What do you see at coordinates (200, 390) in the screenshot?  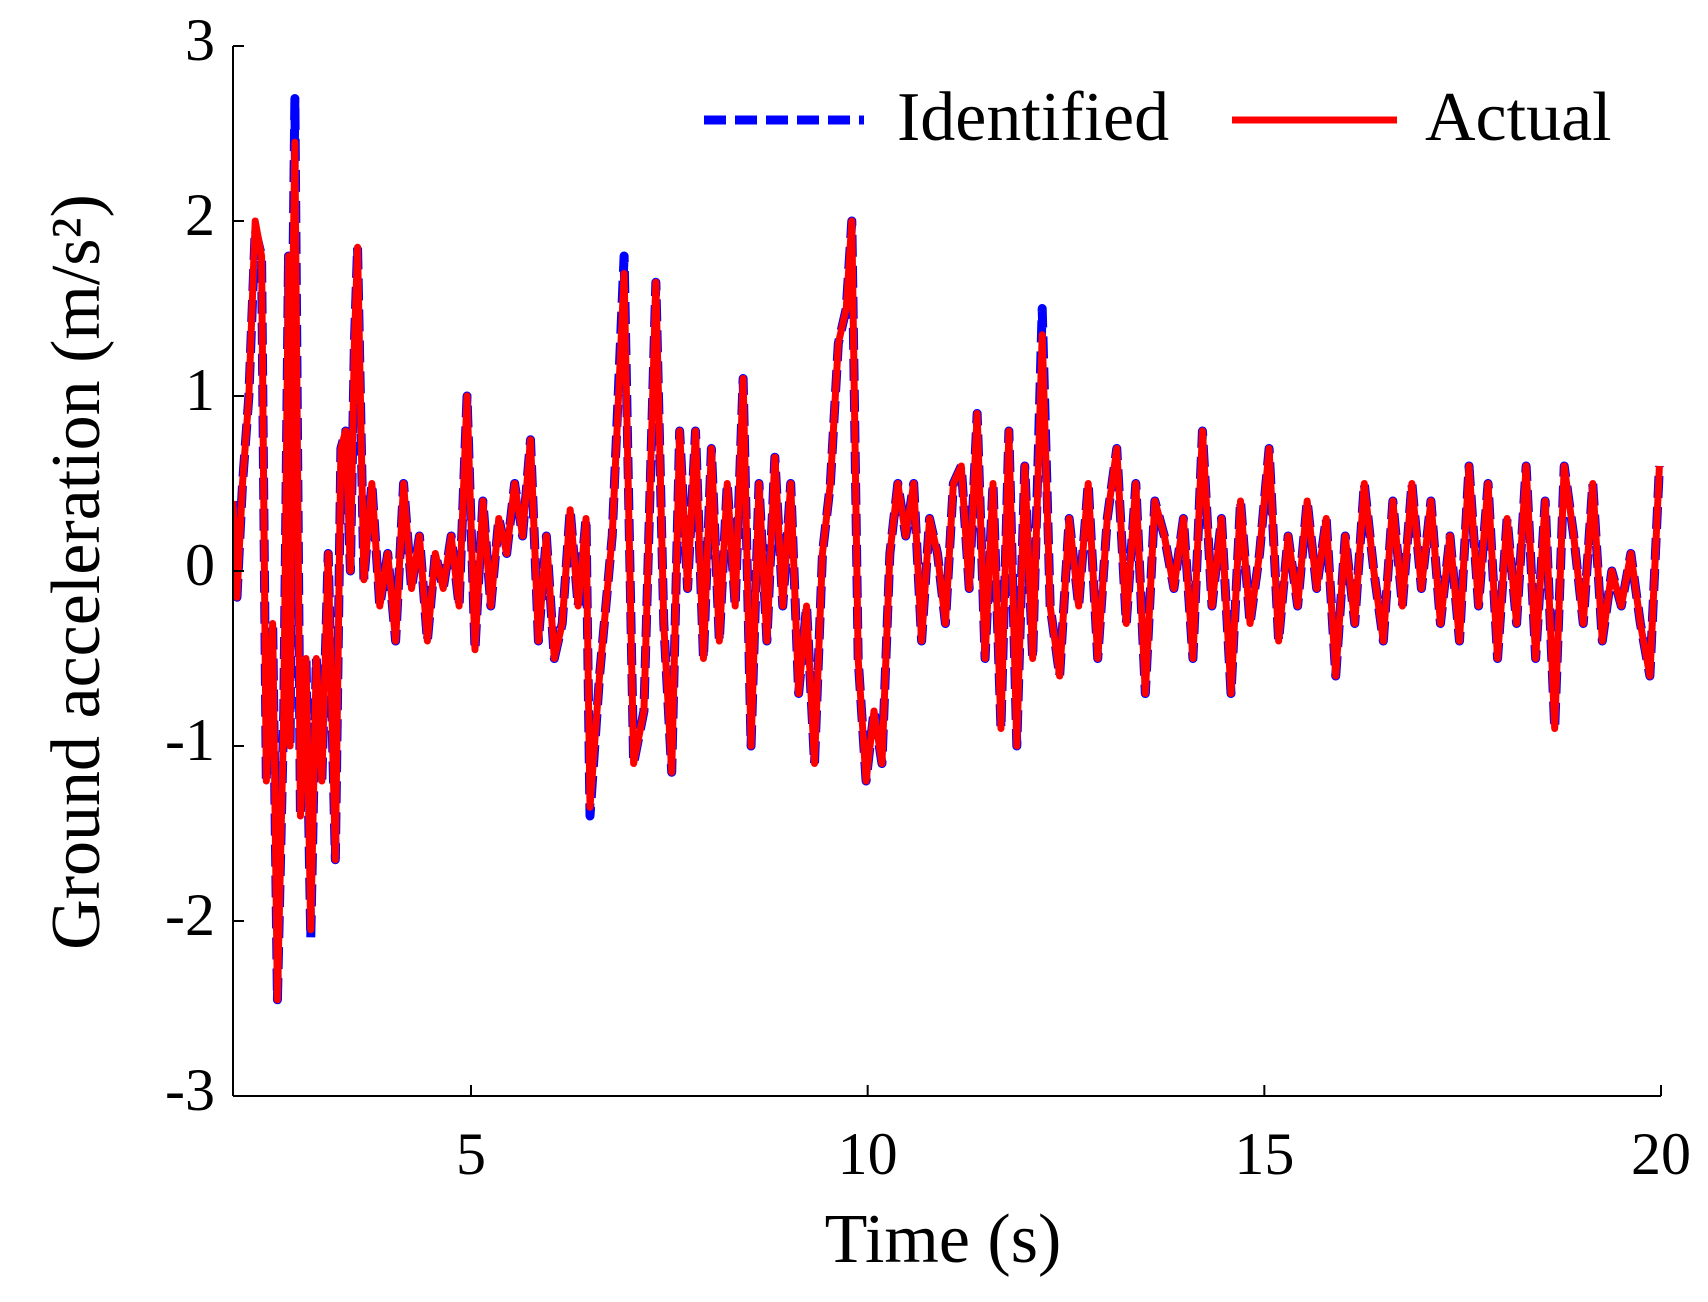 I see `y-tick-label: 1` at bounding box center [200, 390].